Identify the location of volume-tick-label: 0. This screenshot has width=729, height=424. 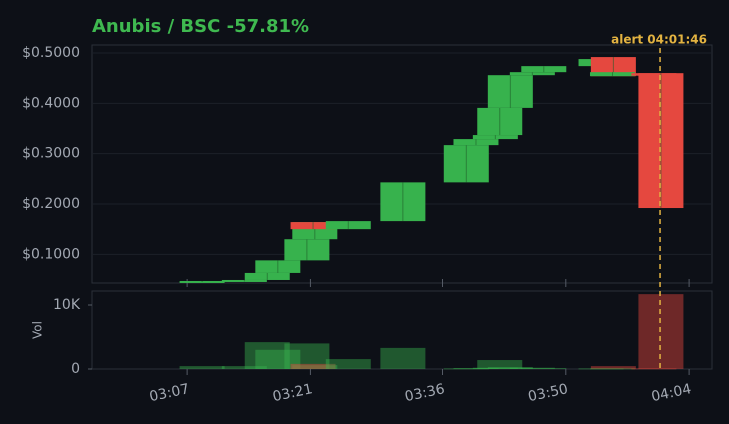
(75, 369).